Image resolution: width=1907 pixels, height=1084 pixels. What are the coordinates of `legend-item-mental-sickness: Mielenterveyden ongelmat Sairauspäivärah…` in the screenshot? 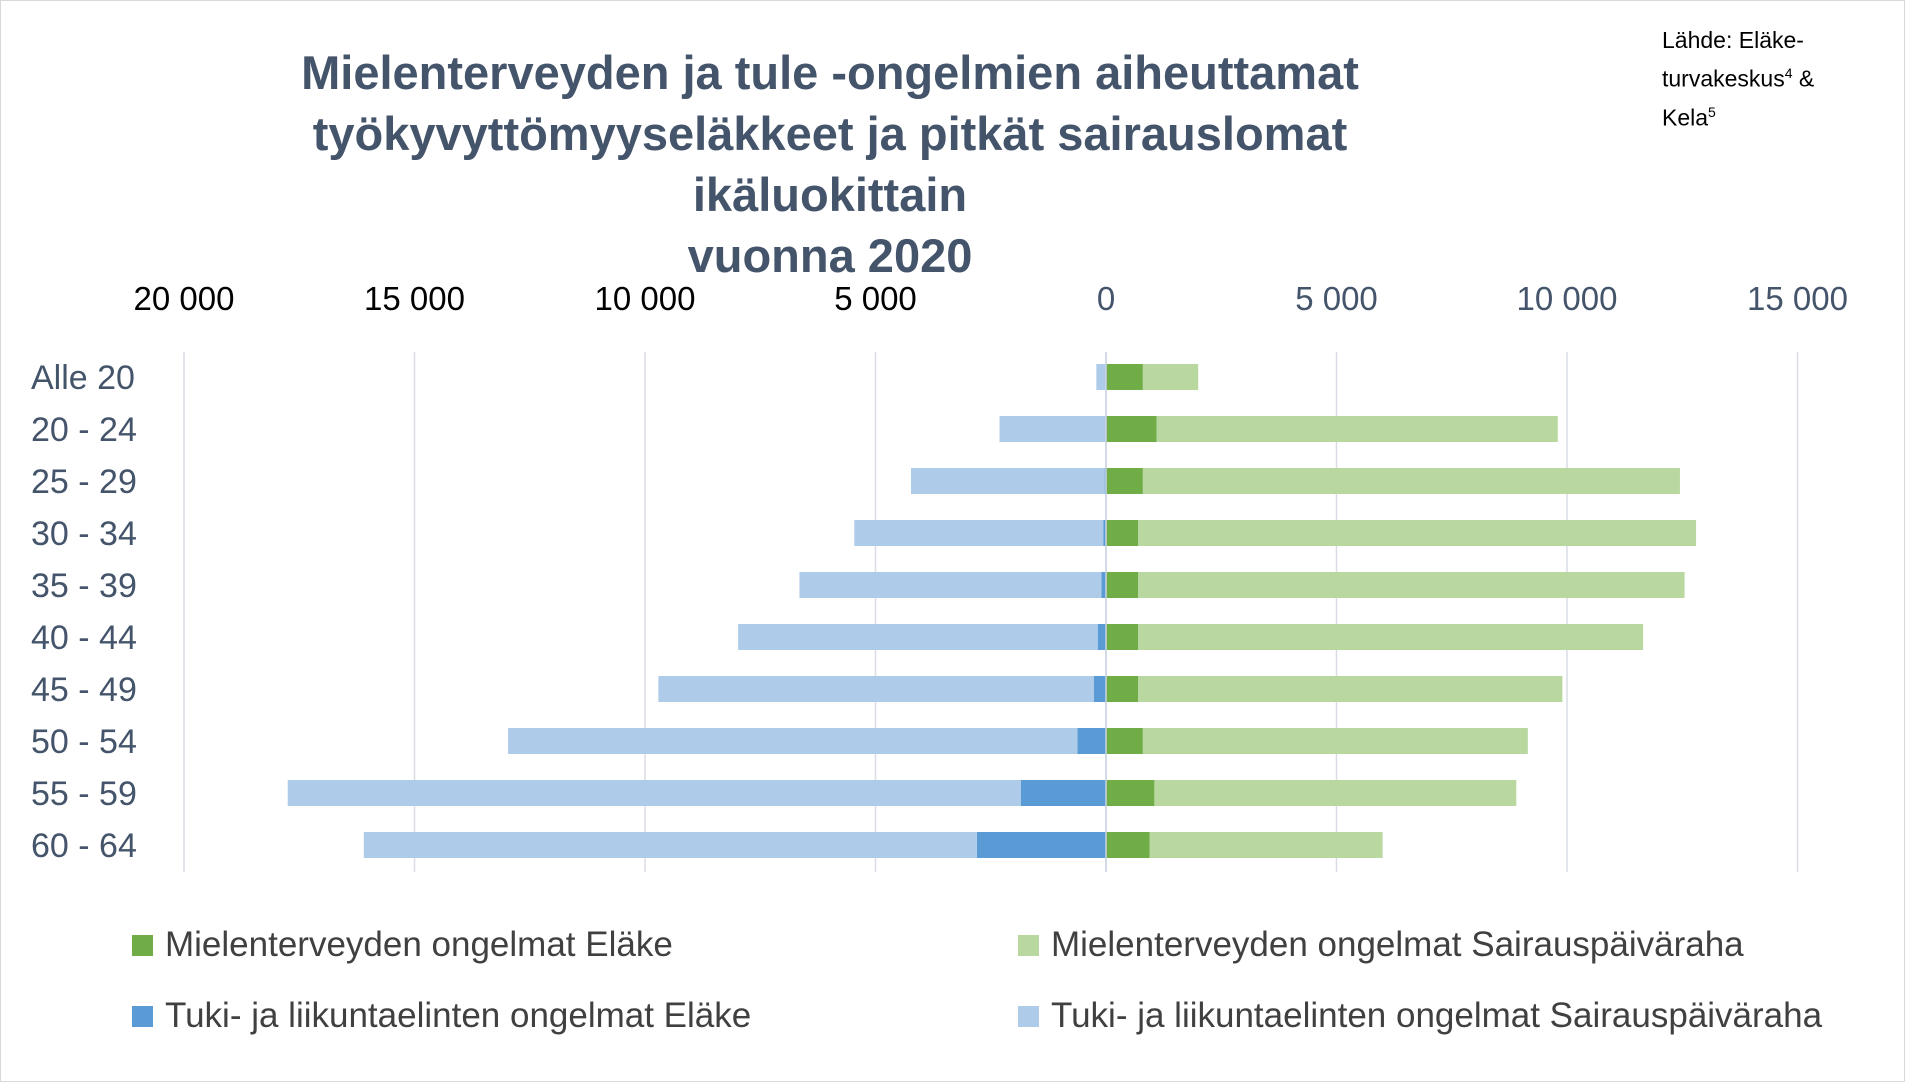 It's located at (1381, 945).